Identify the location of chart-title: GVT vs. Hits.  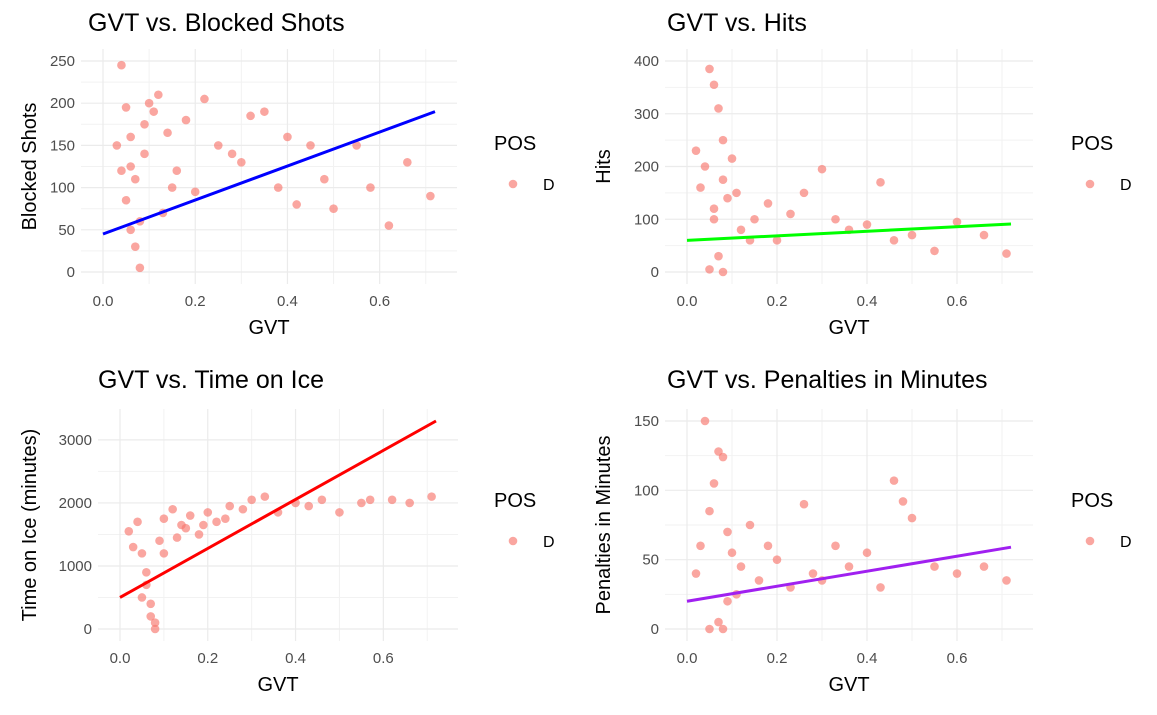
(737, 23).